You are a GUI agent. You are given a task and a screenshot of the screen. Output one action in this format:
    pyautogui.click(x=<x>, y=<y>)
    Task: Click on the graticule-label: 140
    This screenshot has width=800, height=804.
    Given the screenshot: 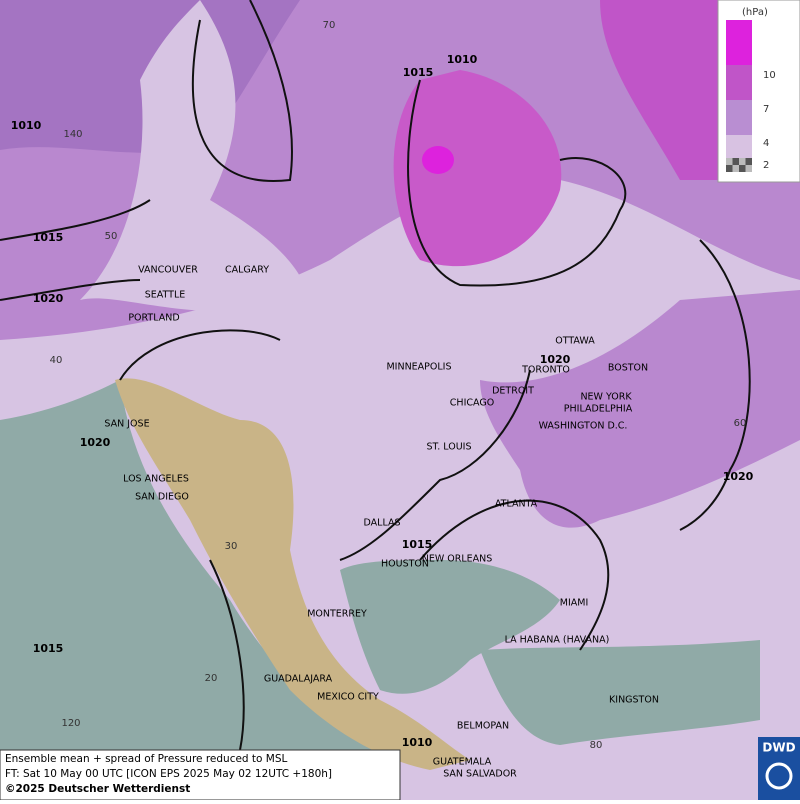 What is the action you would take?
    pyautogui.click(x=72, y=134)
    